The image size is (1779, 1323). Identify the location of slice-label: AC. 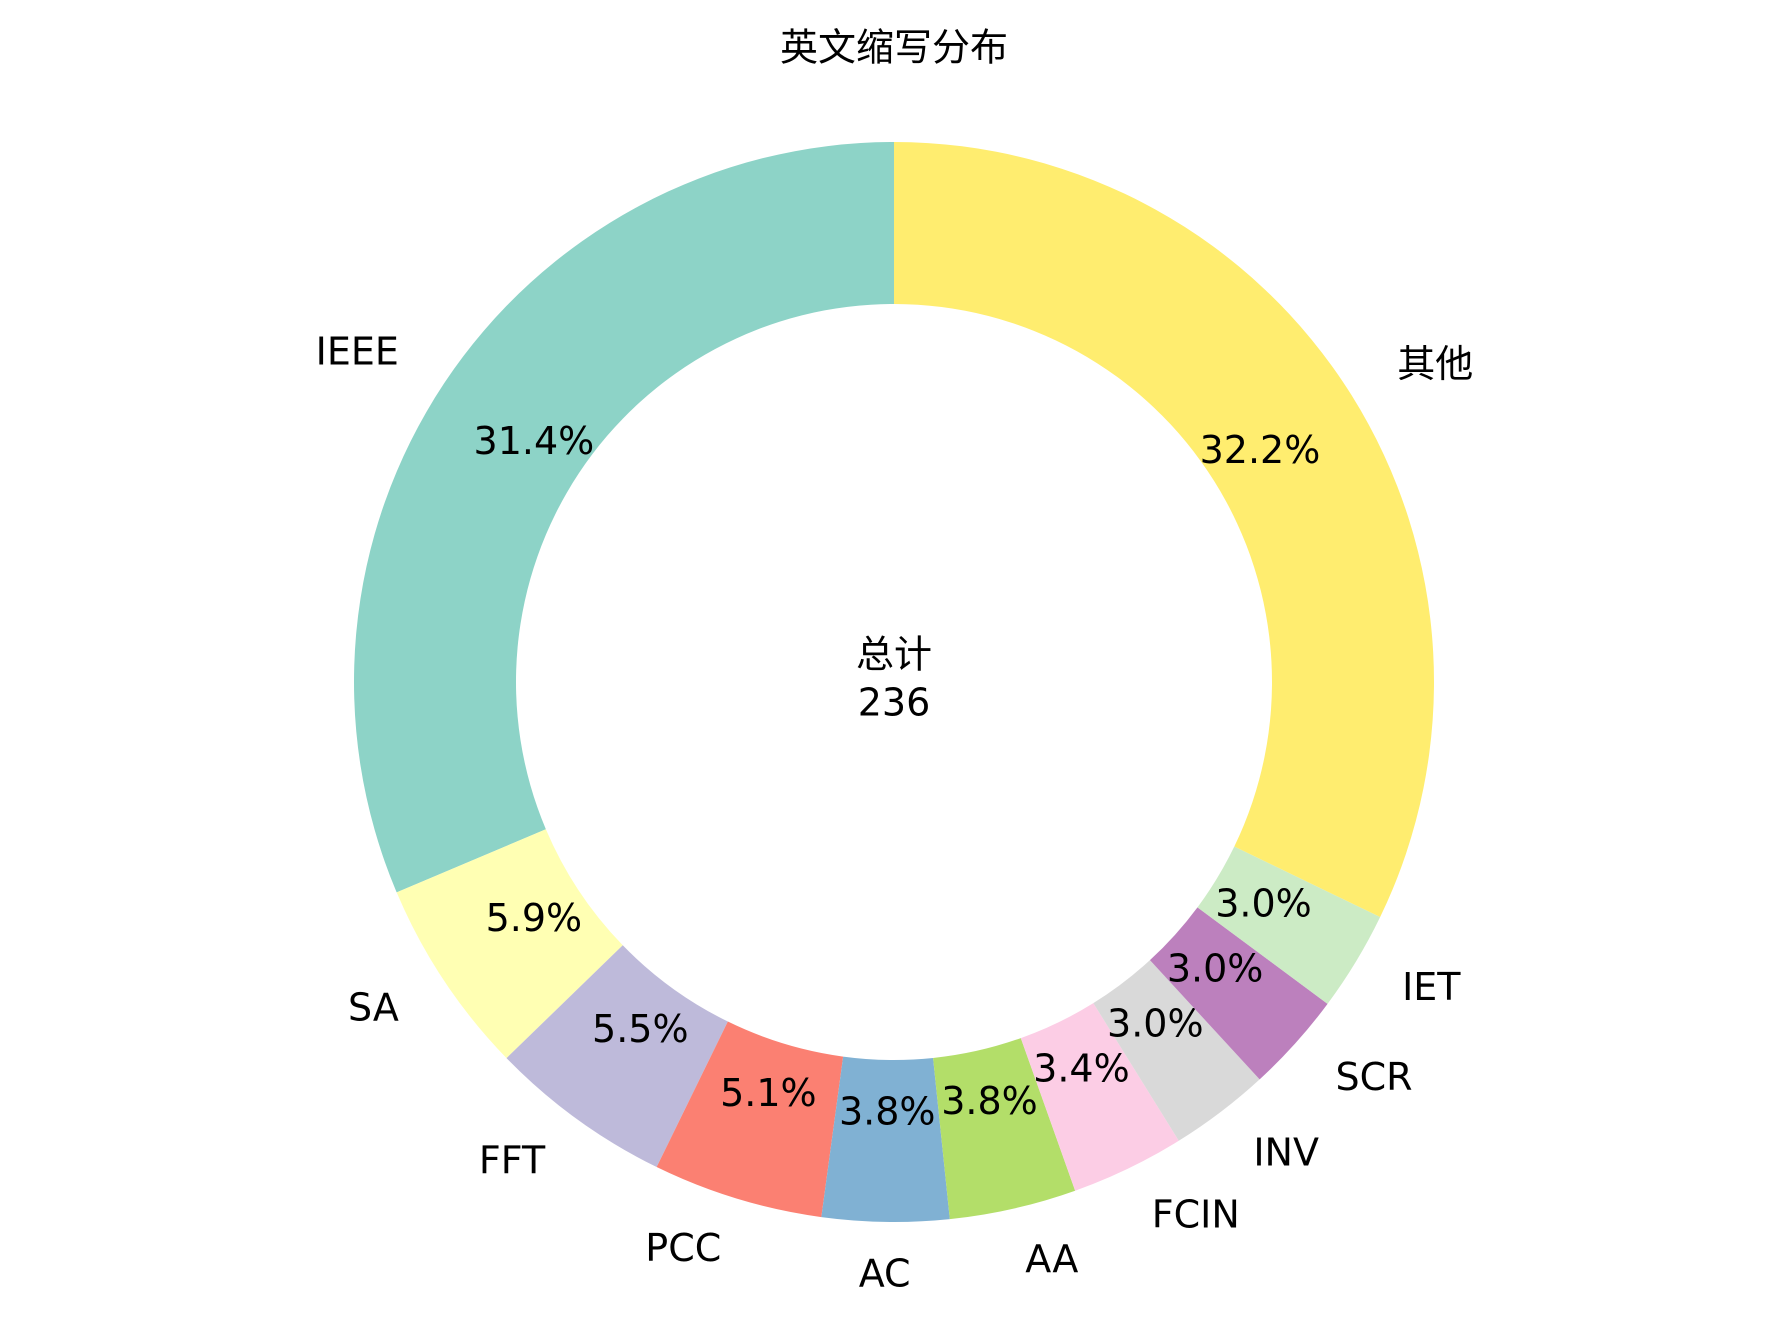
(885, 1273).